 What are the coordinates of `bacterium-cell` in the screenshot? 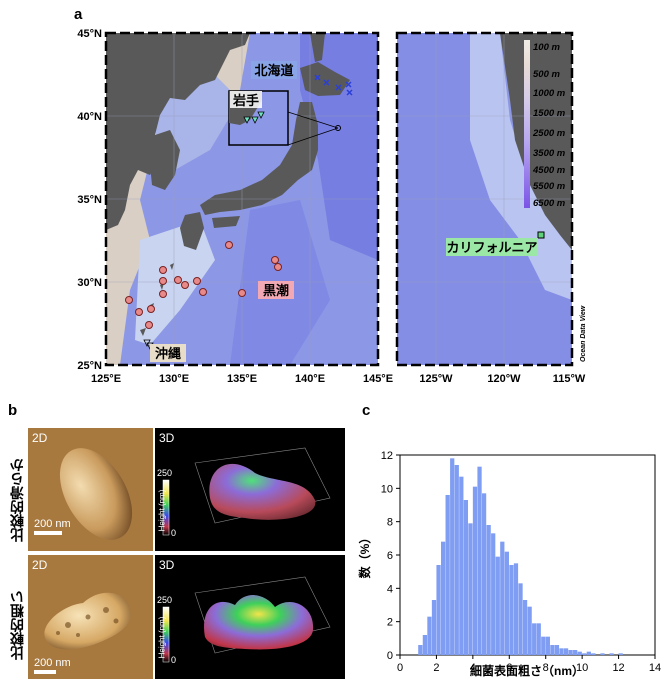 It's located at (87, 621).